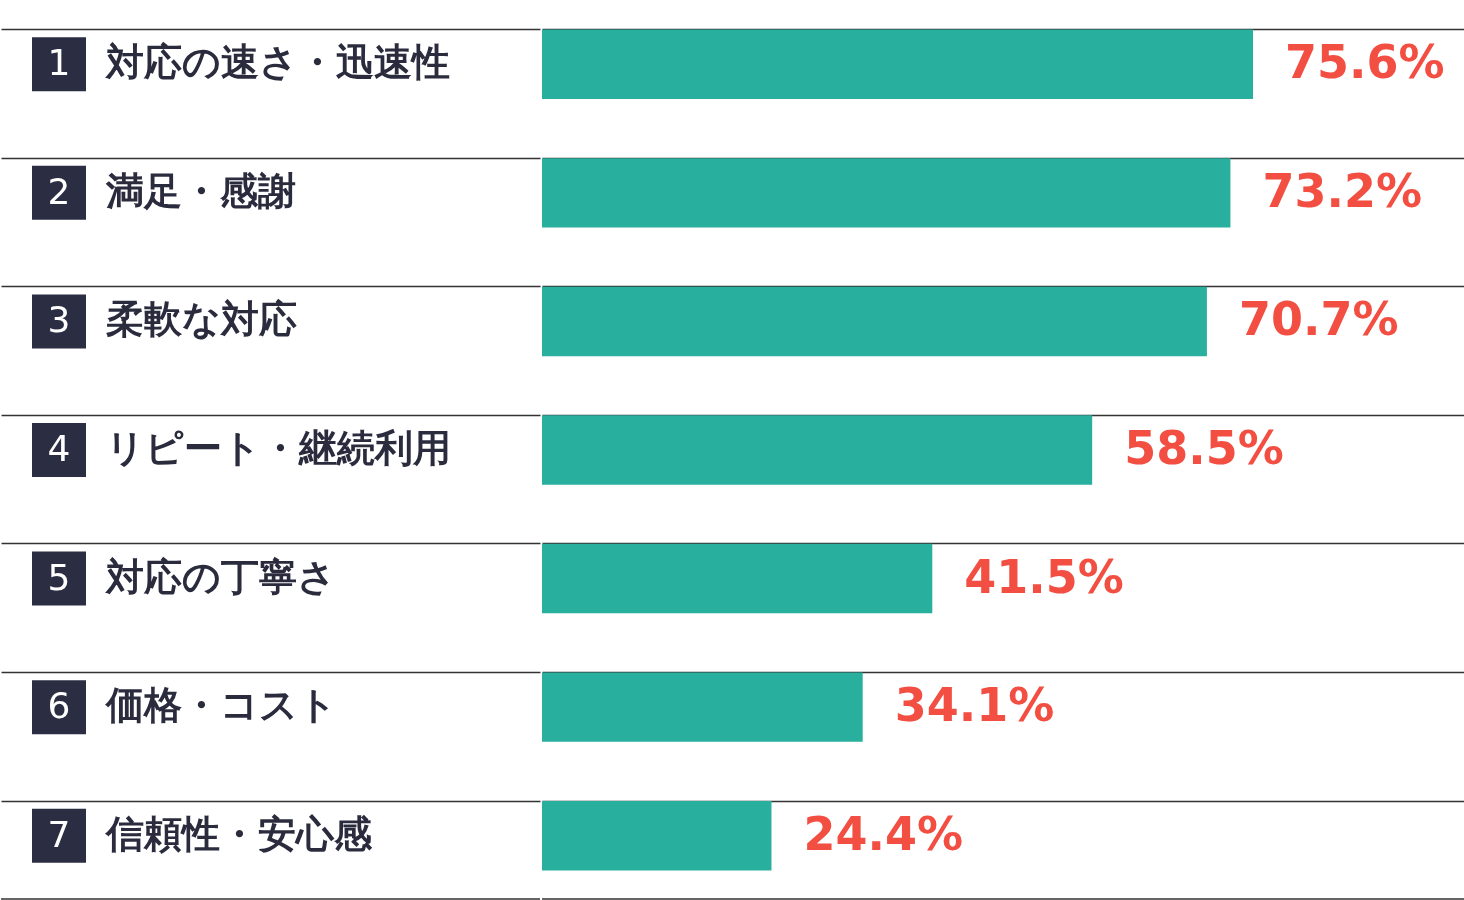 The height and width of the screenshot is (900, 1464). What do you see at coordinates (278, 448) in the screenshot?
I see `y-tick-label: リピート・継続利用` at bounding box center [278, 448].